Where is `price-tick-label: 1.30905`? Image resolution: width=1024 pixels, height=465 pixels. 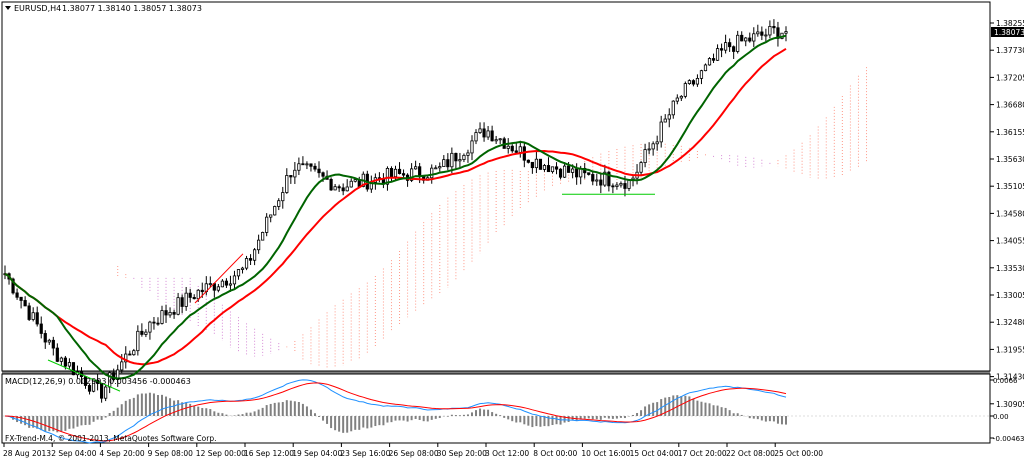 price-tick-label: 1.30905 is located at coordinates (1010, 404).